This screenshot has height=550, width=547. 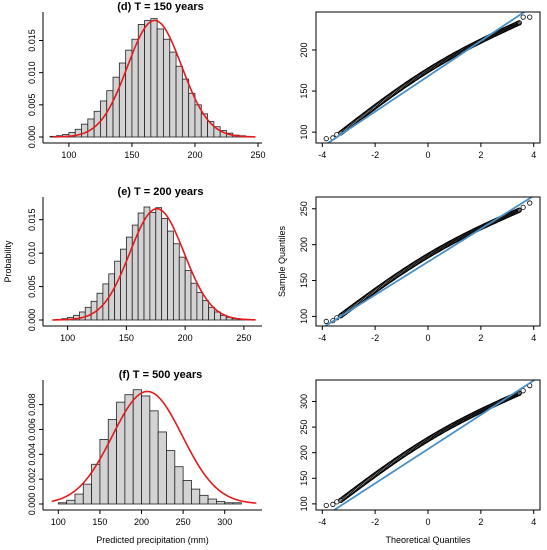 I want to click on y-tick-label: 0.006, so click(x=32, y=429).